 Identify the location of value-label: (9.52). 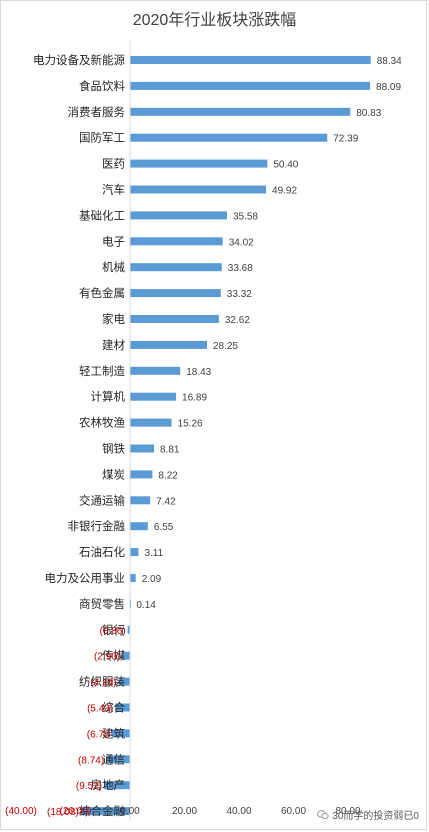
(89, 786).